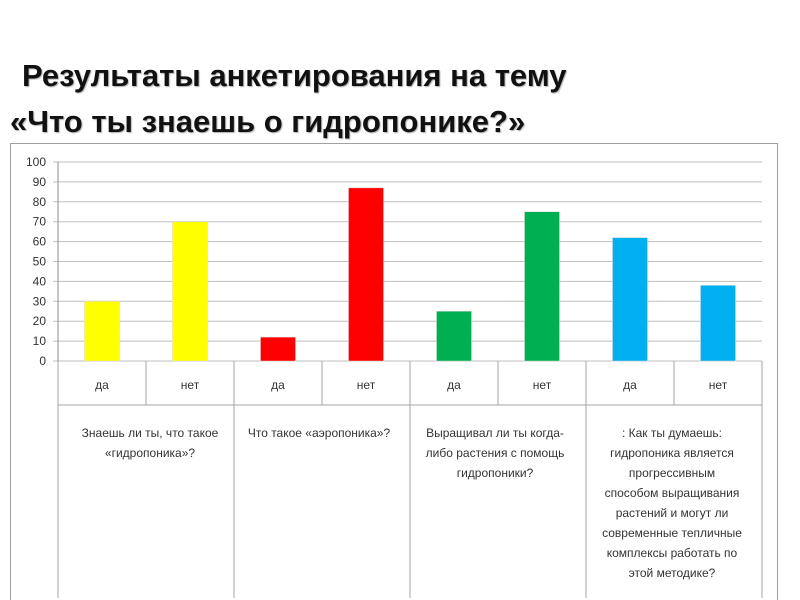 This screenshot has height=600, width=800. What do you see at coordinates (672, 493) in the screenshot?
I see `group-question-line: способом выращивания` at bounding box center [672, 493].